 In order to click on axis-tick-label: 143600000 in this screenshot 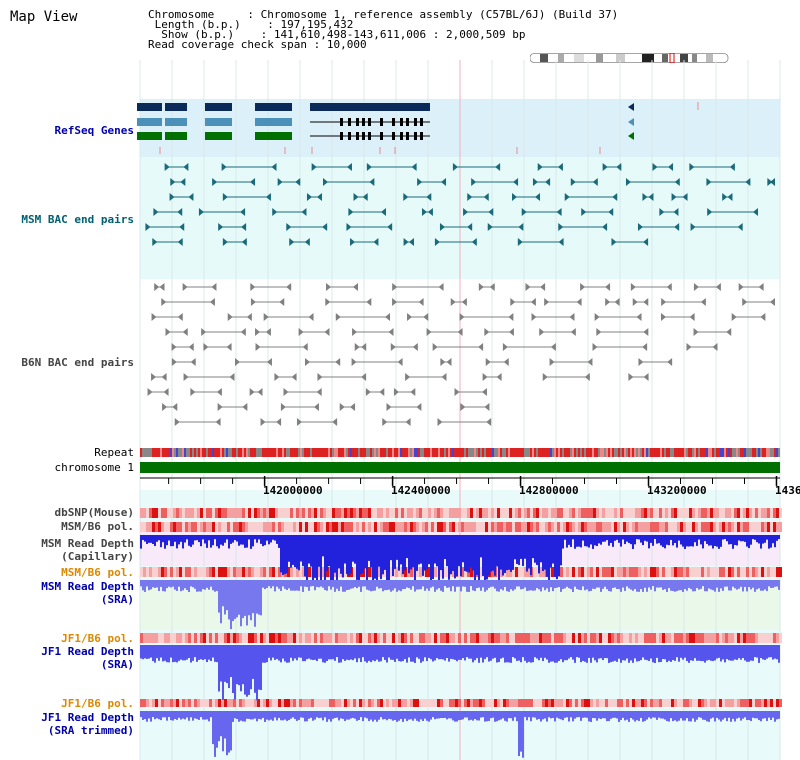, I will do `click(787, 490)`.